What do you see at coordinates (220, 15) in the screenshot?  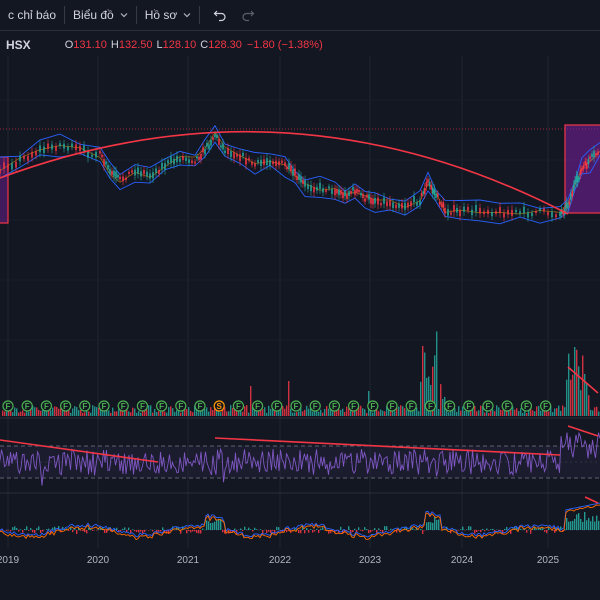 I see `undo-button` at bounding box center [220, 15].